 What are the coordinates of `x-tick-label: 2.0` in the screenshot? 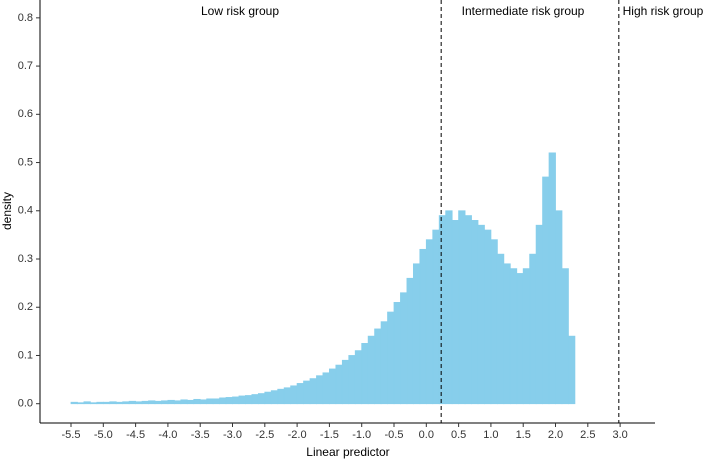 It's located at (555, 435).